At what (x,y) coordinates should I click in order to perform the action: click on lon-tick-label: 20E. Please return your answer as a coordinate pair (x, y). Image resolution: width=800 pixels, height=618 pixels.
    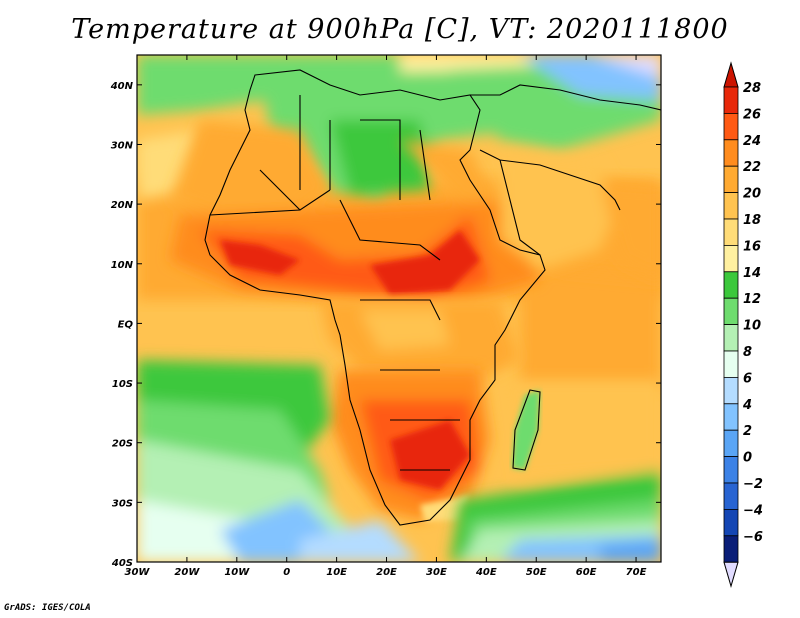
    Looking at the image, I should click on (386, 572).